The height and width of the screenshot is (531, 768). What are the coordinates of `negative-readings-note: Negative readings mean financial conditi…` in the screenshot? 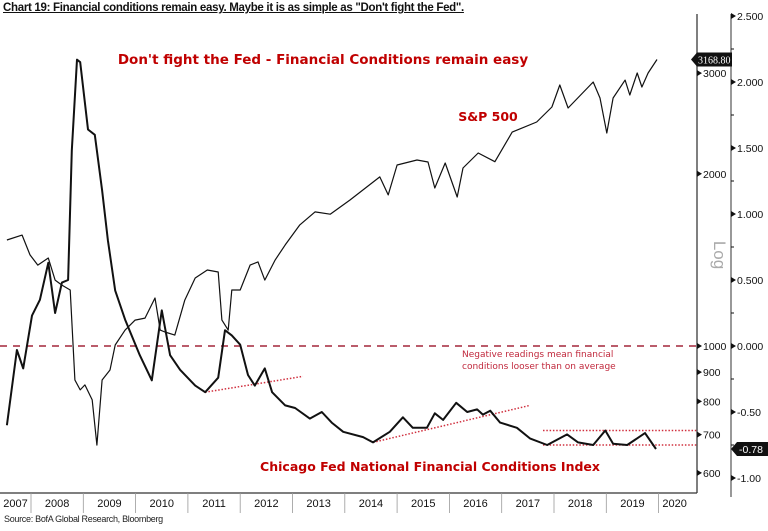 It's located at (539, 361).